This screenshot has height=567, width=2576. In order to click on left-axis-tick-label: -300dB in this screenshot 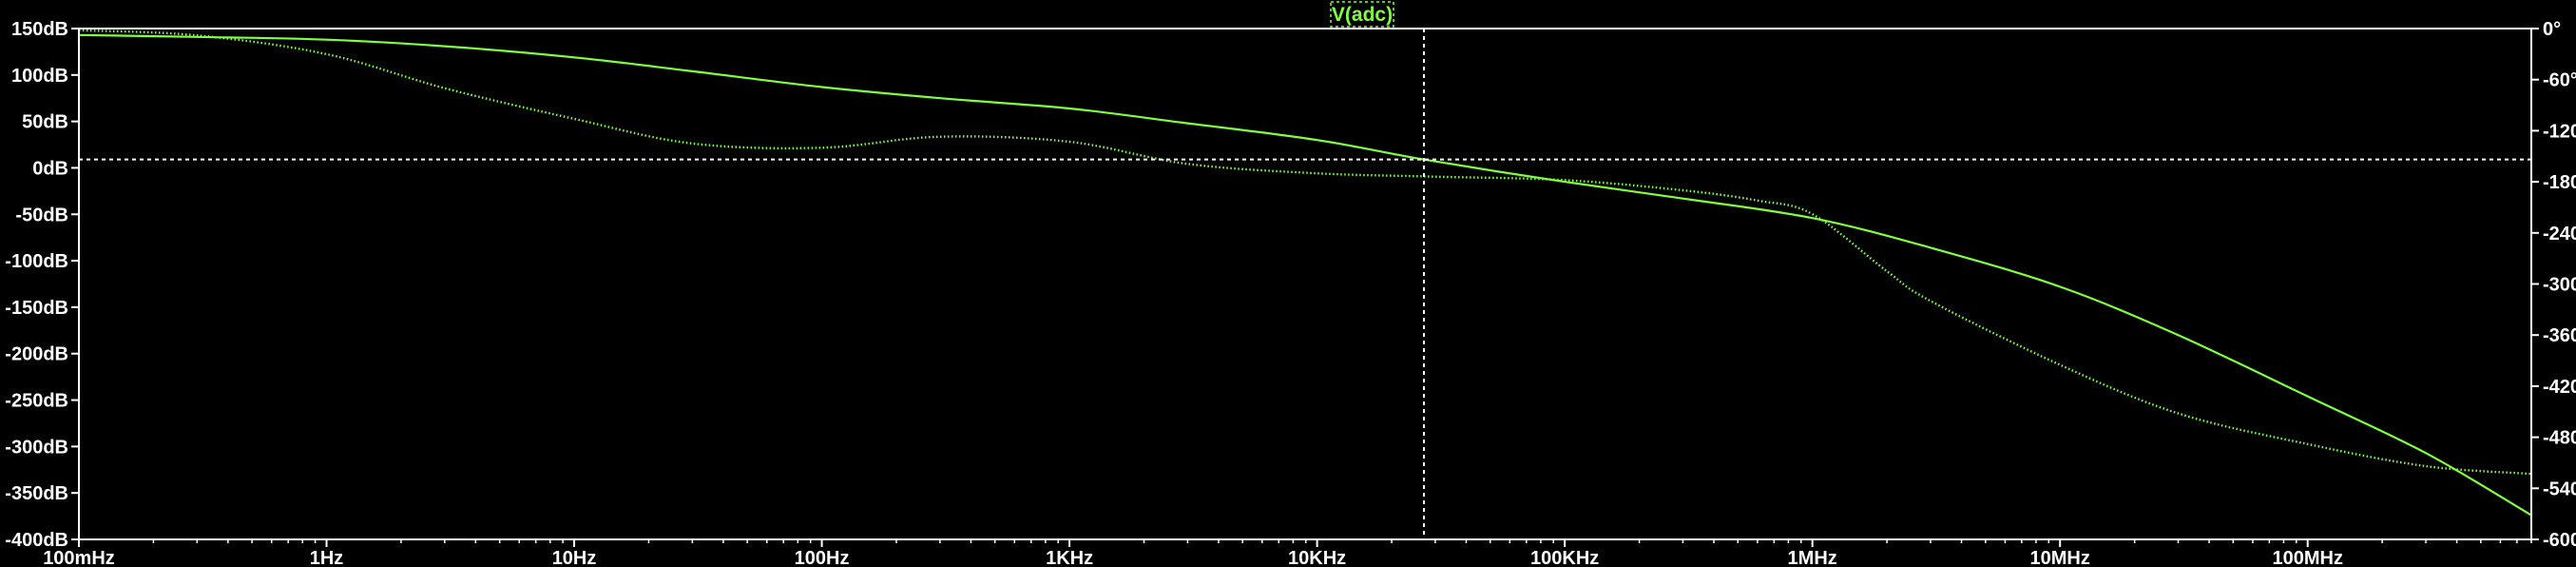, I will do `click(36, 447)`.